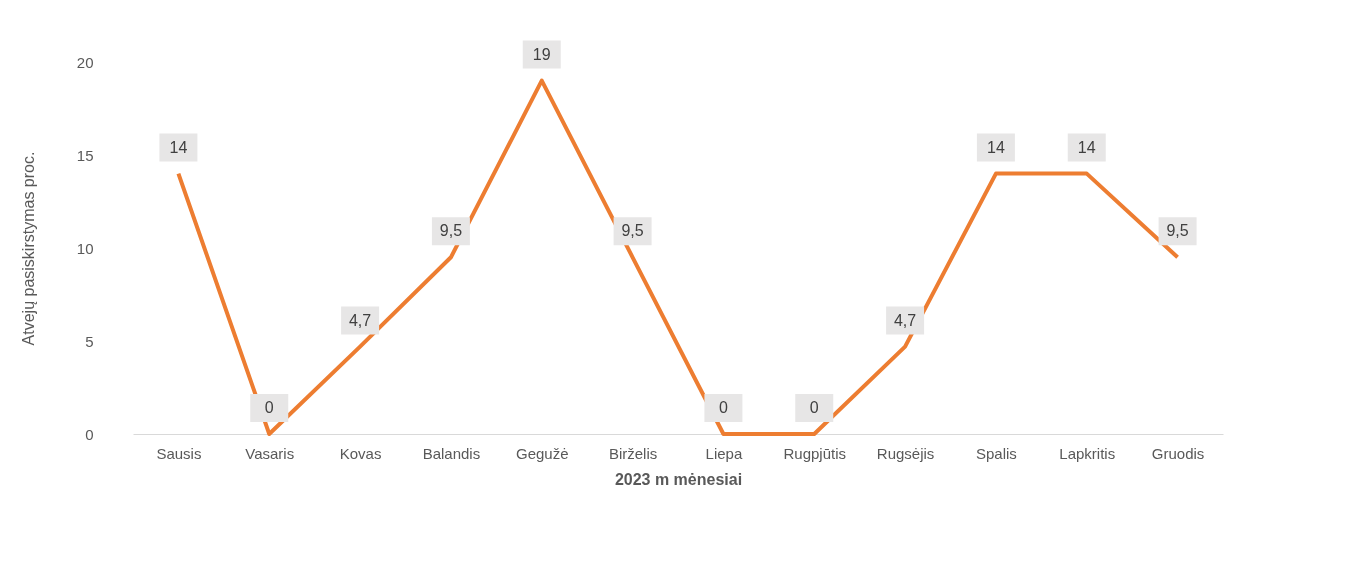  Describe the element at coordinates (270, 453) in the screenshot. I see `x-tick-label: Vasaris` at that location.